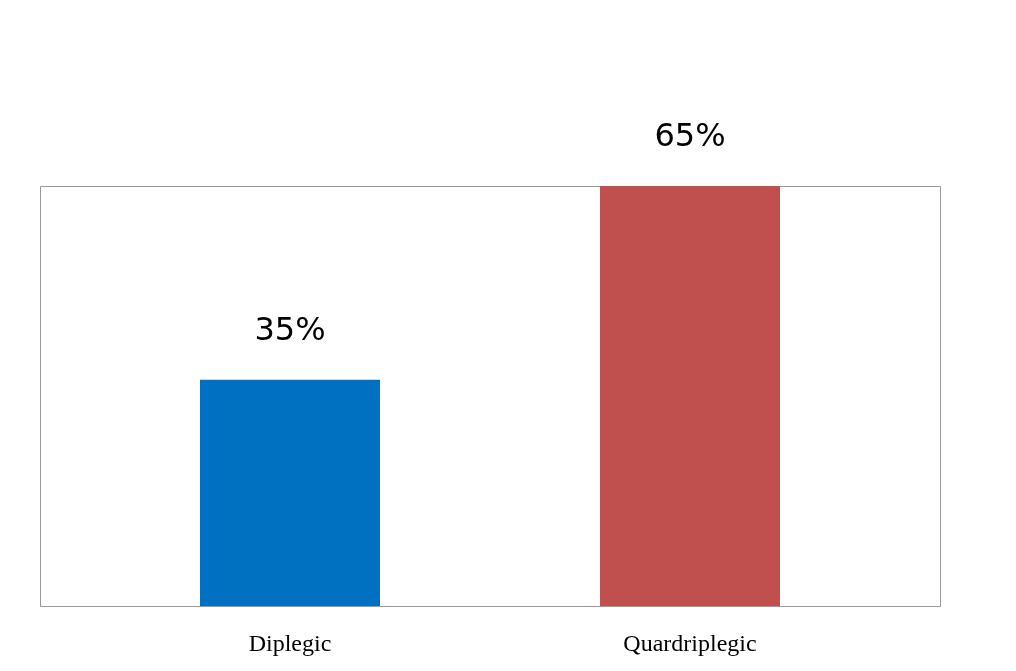  What do you see at coordinates (290, 328) in the screenshot?
I see `data-label: 35%` at bounding box center [290, 328].